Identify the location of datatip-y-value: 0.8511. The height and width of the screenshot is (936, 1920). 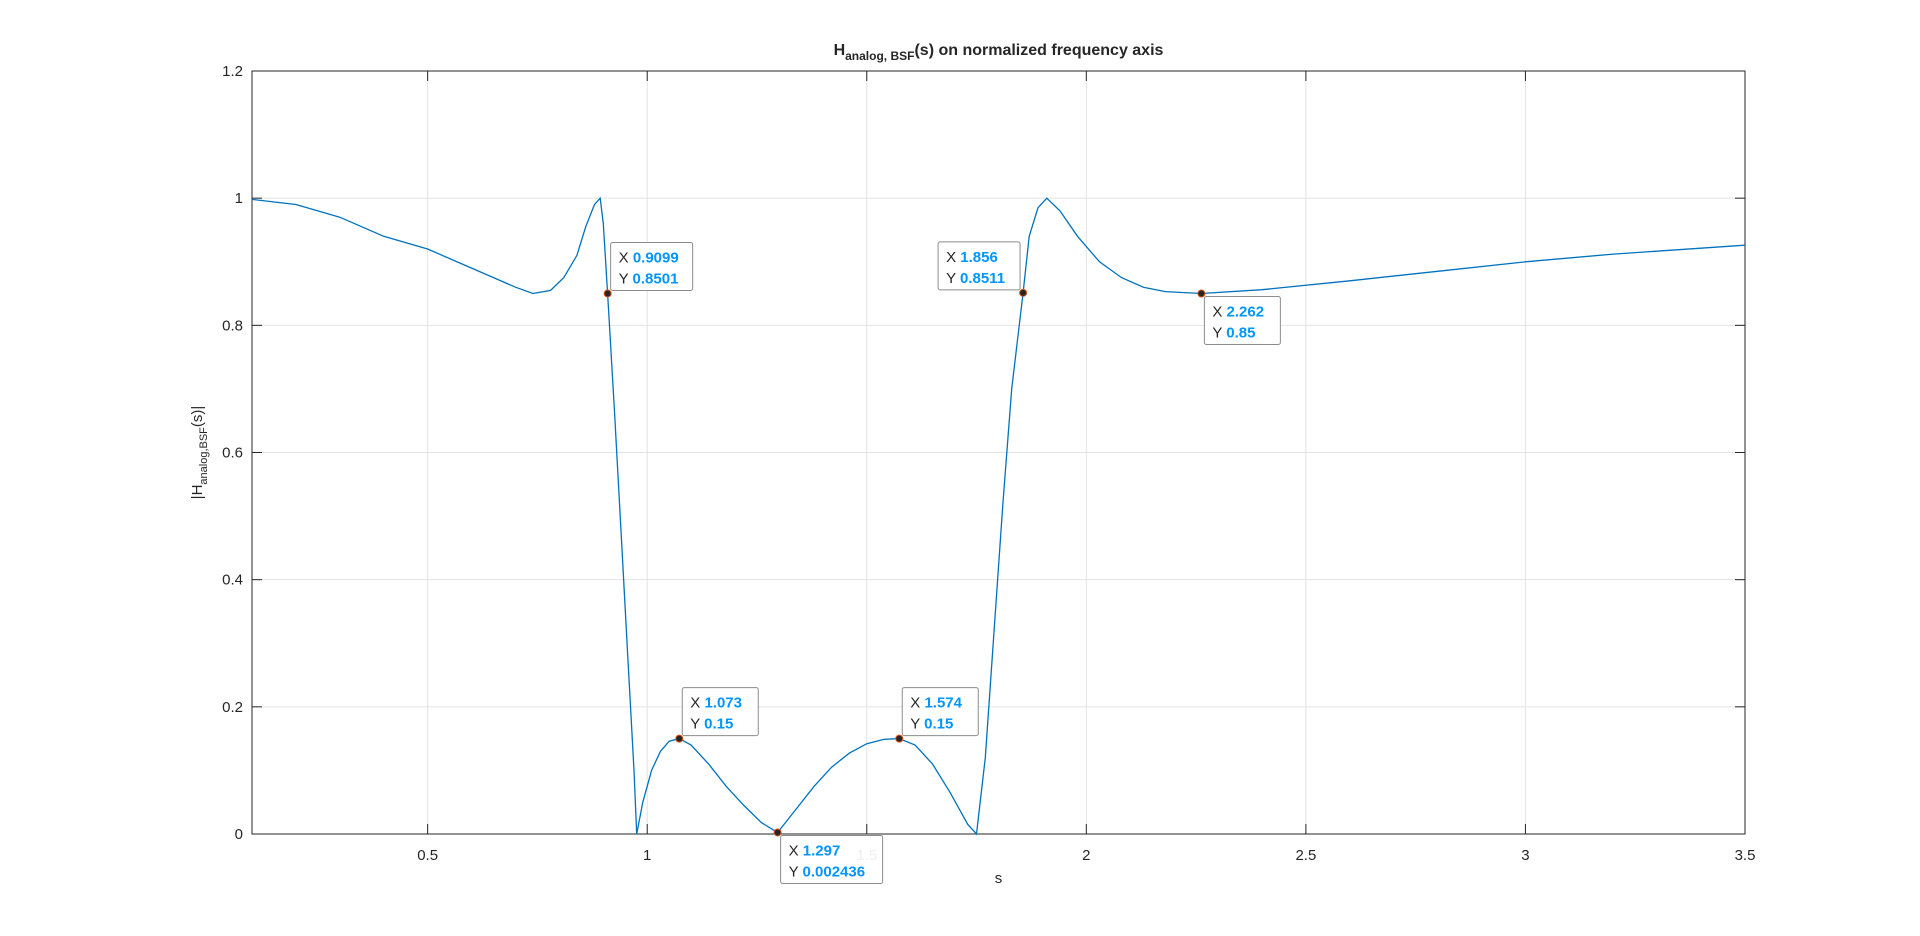
(982, 278).